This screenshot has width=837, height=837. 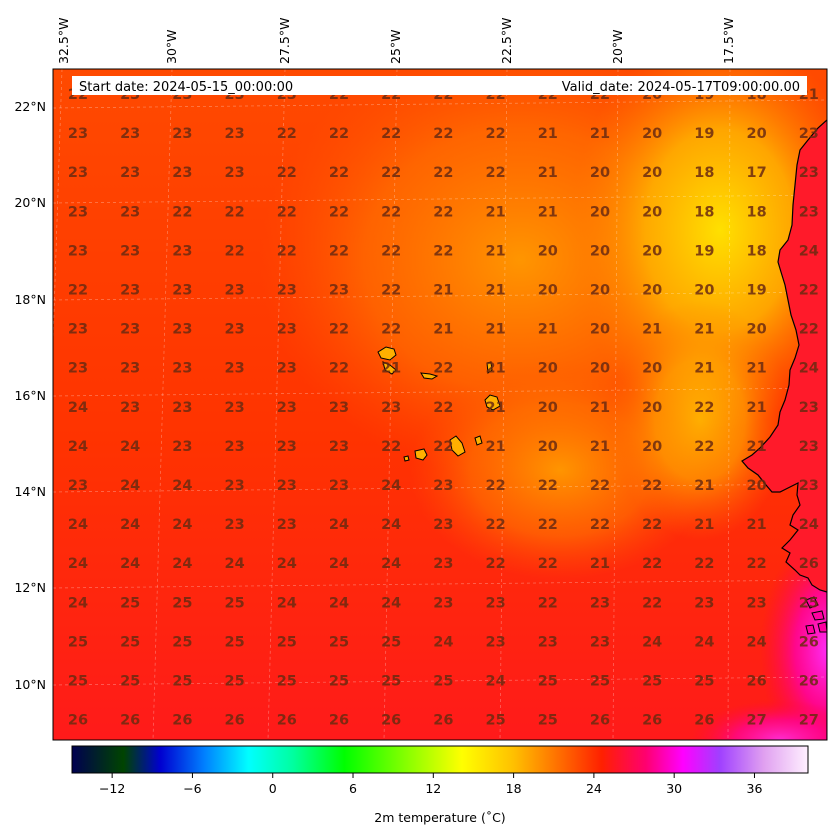 I want to click on colorbar-tick-label: −6, so click(x=192, y=788).